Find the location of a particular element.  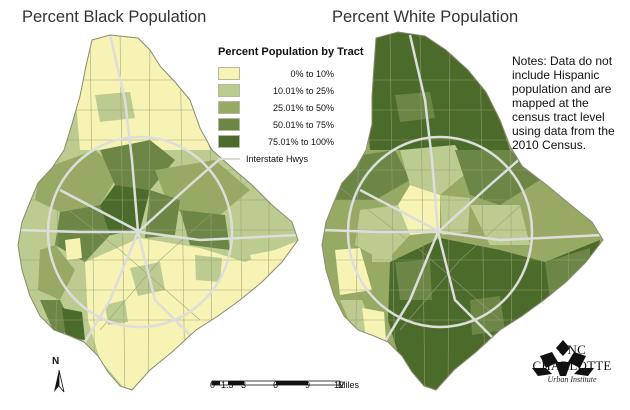

map-title-white: Percent White Population is located at coordinates (425, 17).